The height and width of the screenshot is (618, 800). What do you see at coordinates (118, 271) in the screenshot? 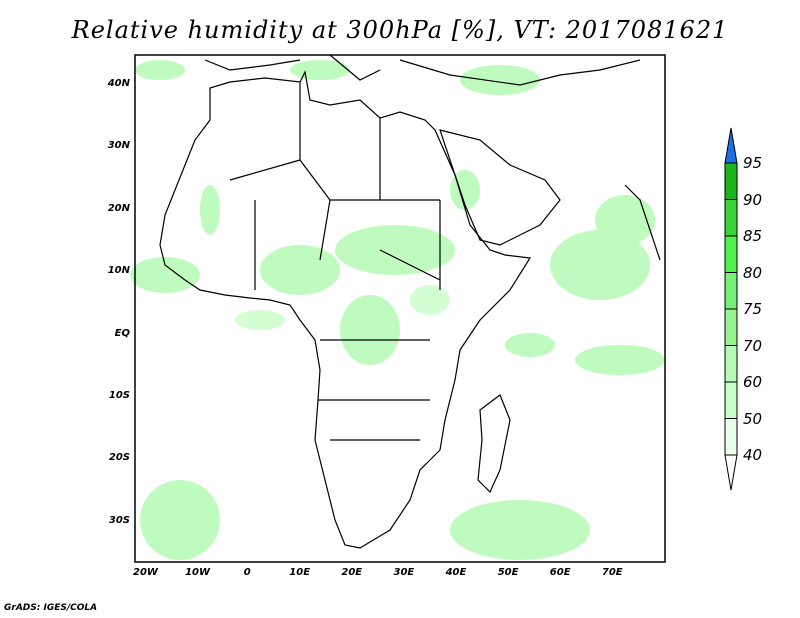
I see `lat-label: 10N` at bounding box center [118, 271].